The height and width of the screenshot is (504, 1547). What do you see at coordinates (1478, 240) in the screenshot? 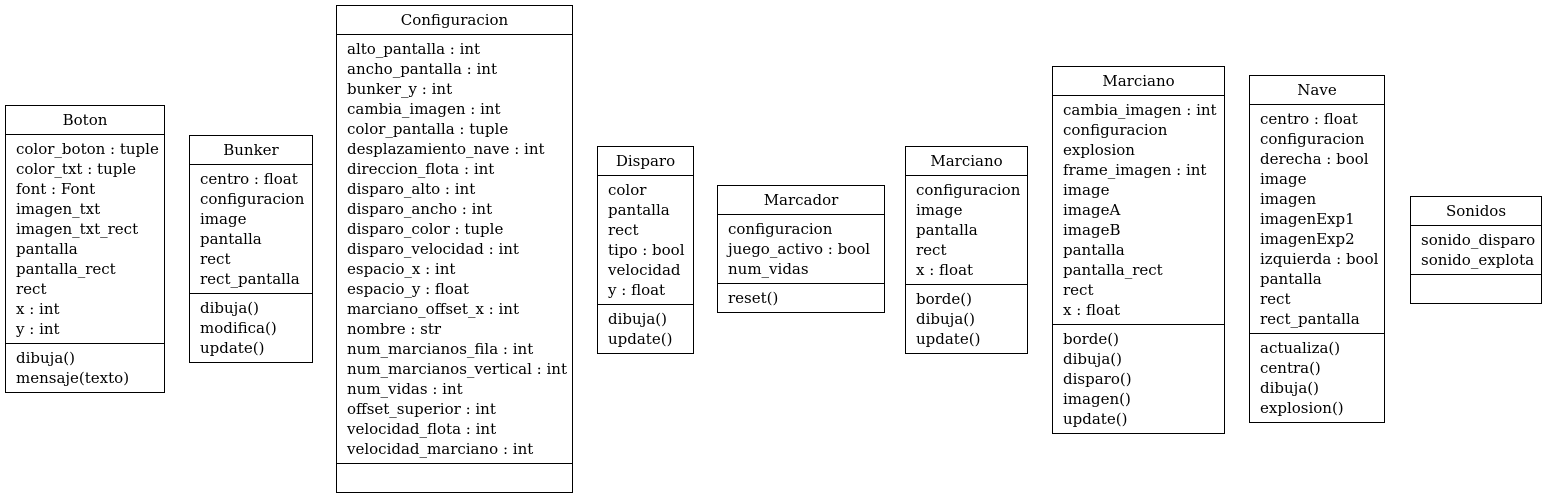
I see `attribute: sonido_disparo` at bounding box center [1478, 240].